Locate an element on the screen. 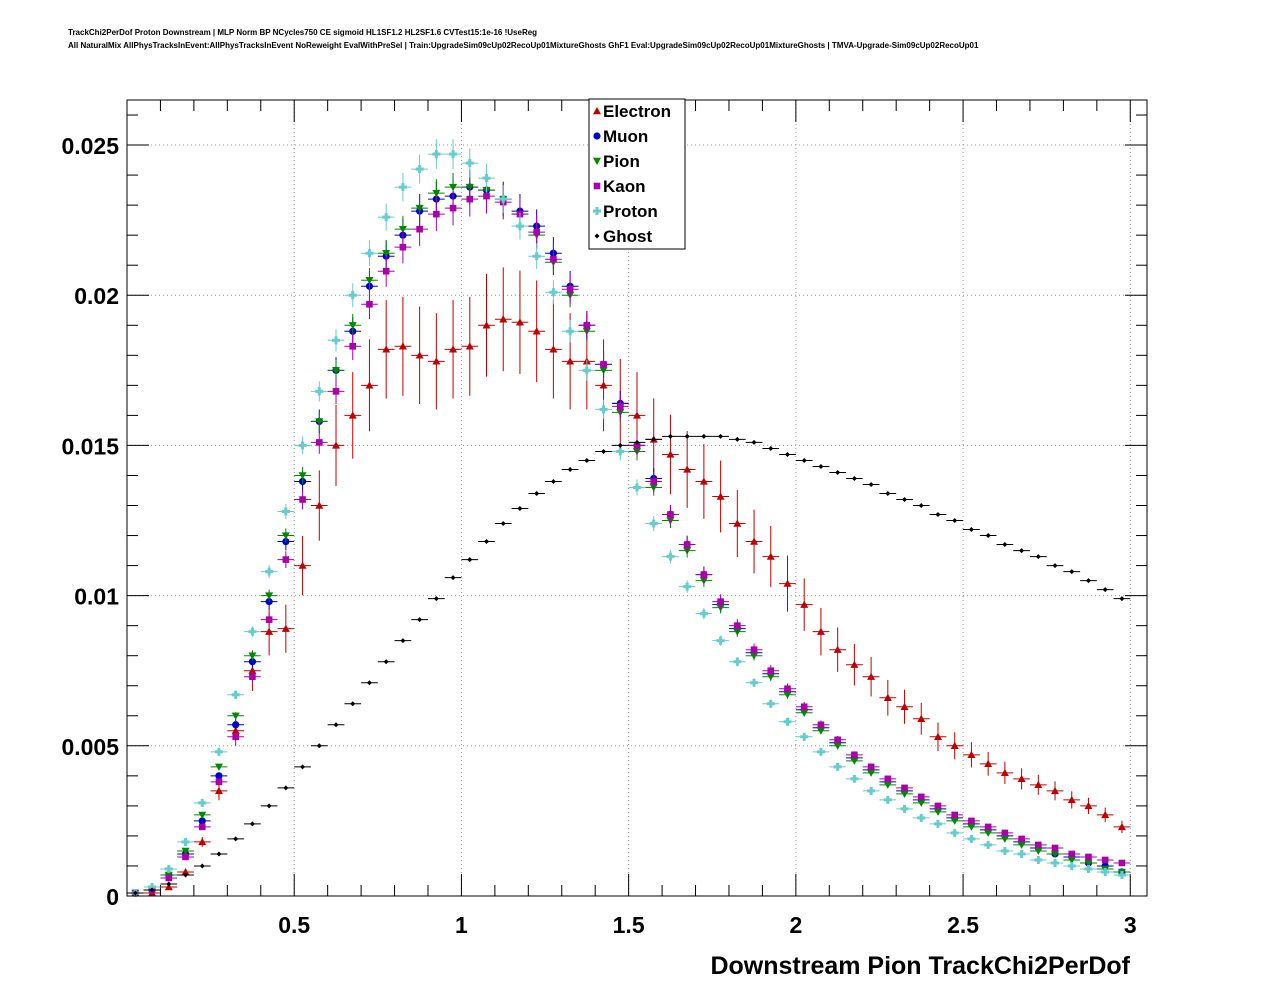 Image resolution: width=1276 pixels, height=996 pixels. legend-label-muon: Muon is located at coordinates (625, 136).